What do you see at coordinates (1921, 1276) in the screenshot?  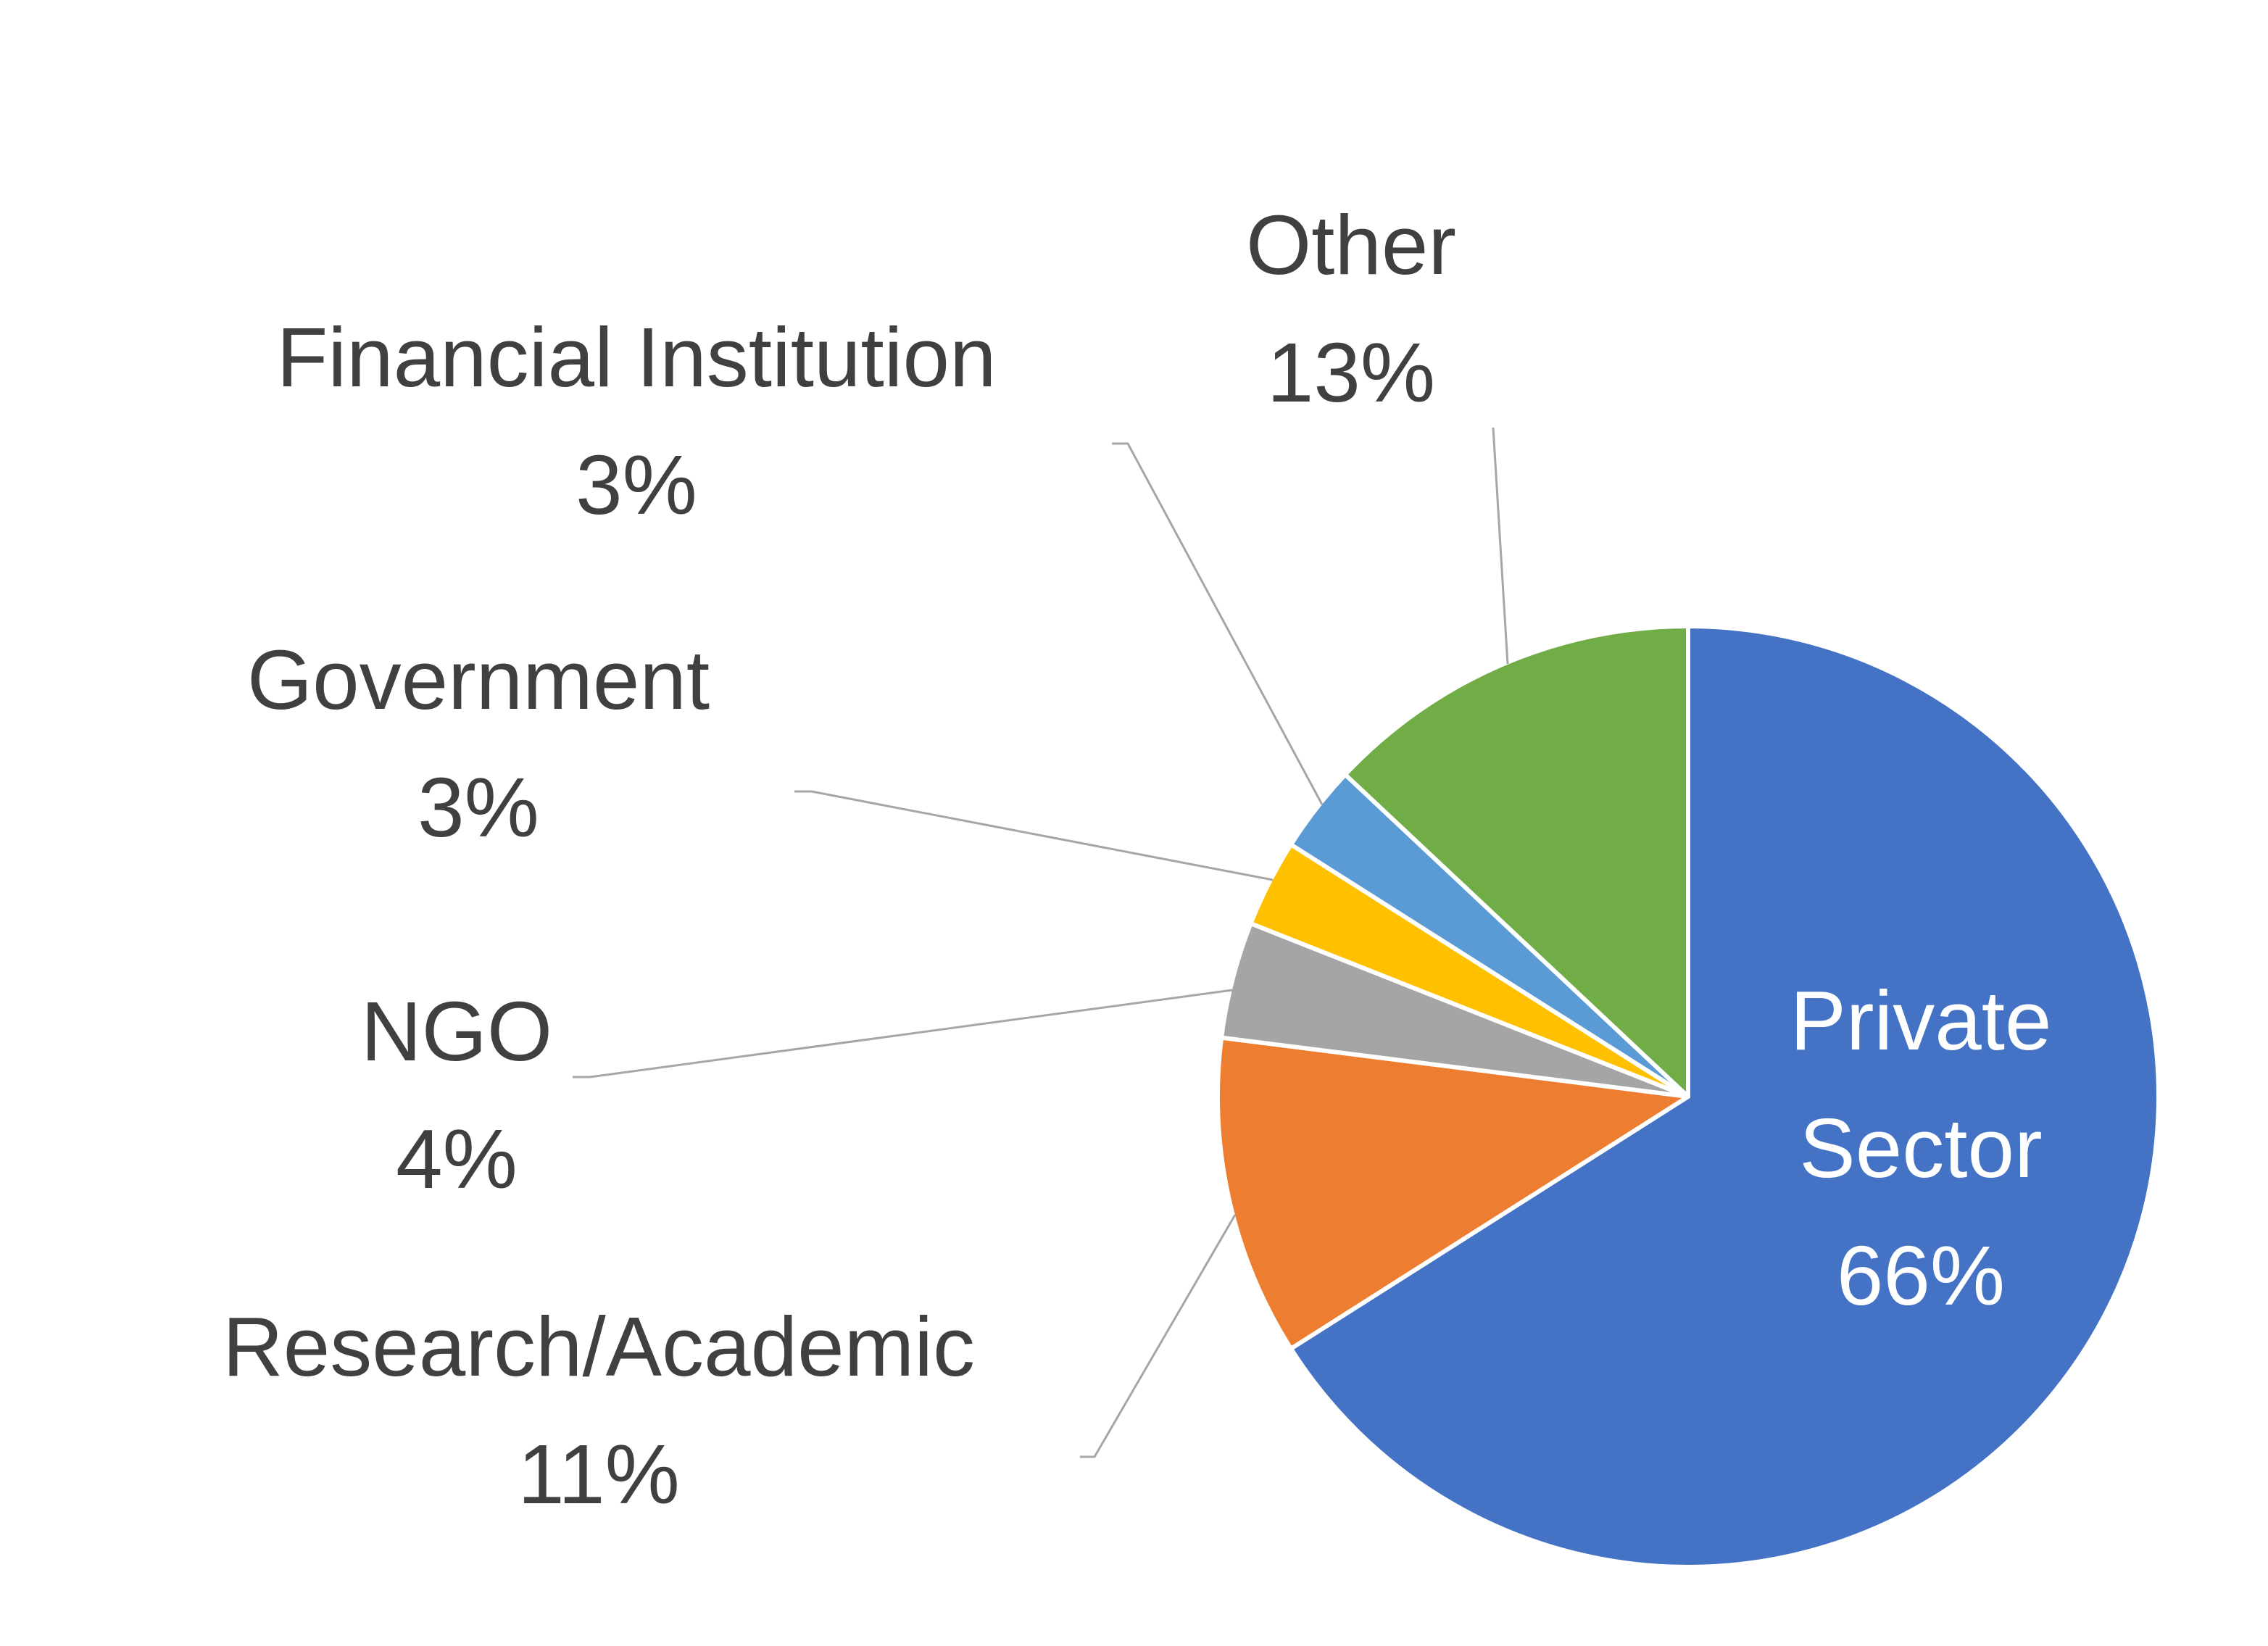 I see `value-label: 66%` at bounding box center [1921, 1276].